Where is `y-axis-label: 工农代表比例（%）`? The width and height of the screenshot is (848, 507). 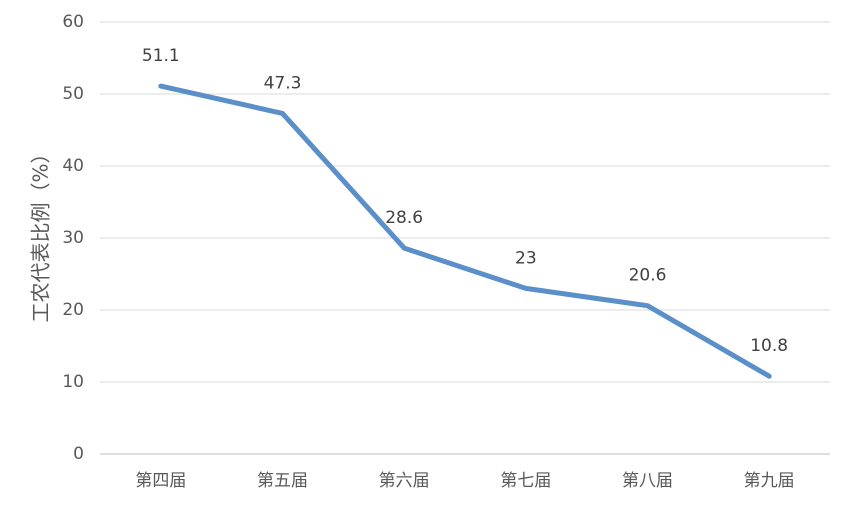 y-axis-label: 工农代表比例（%） is located at coordinates (41, 232).